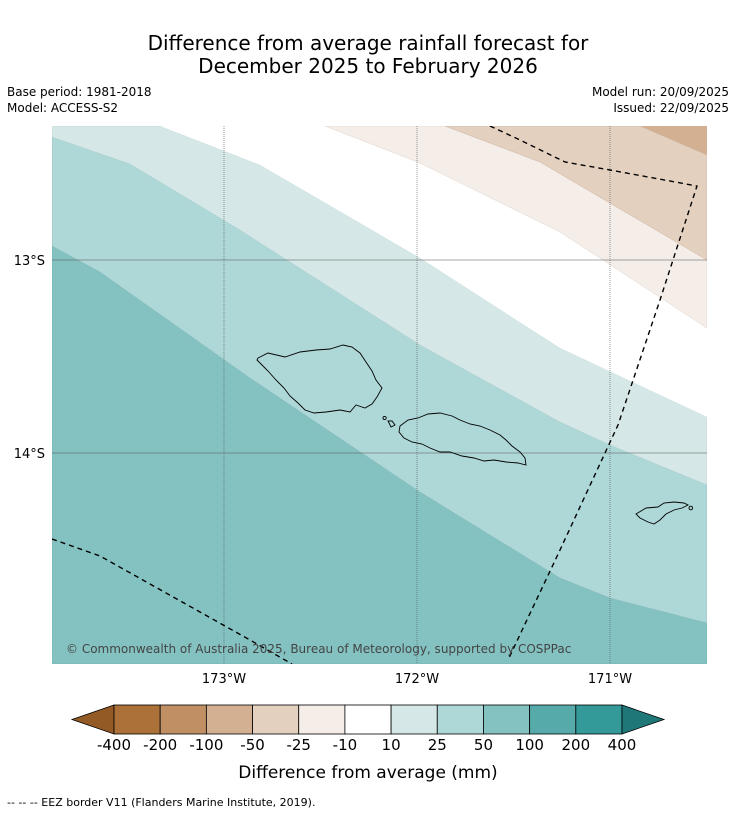 Image resolution: width=736 pixels, height=816 pixels. What do you see at coordinates (29, 261) in the screenshot?
I see `lat-label-13s: 13°S` at bounding box center [29, 261].